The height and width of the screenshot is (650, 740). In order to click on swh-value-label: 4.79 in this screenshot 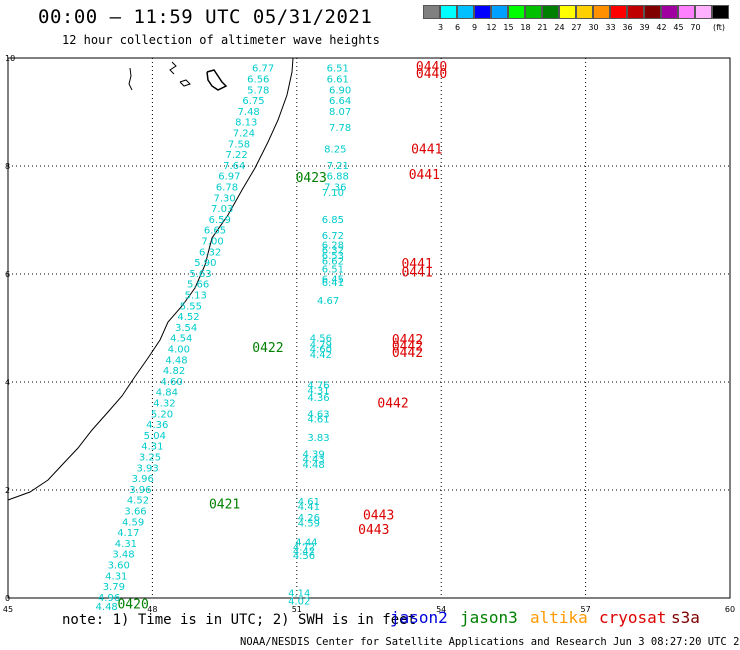, I will do `click(321, 345)`.